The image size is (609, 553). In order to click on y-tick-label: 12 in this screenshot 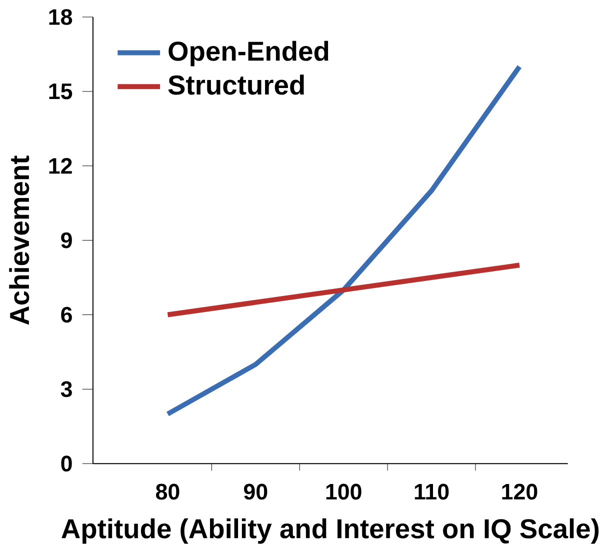, I will do `click(60, 166)`.